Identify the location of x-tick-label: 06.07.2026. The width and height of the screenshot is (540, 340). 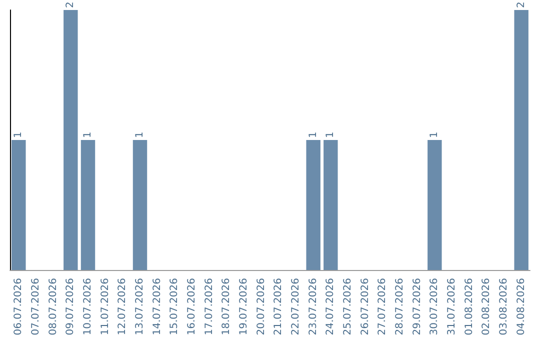
(18, 307).